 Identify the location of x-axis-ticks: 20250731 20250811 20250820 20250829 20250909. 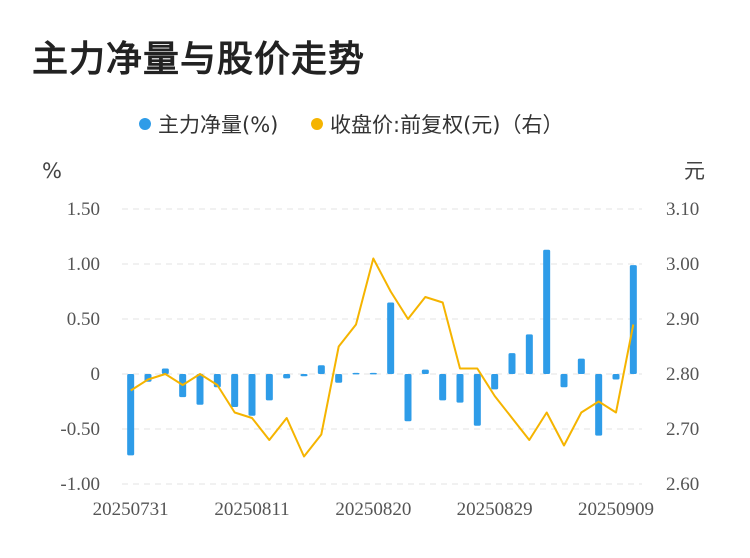
(373, 509).